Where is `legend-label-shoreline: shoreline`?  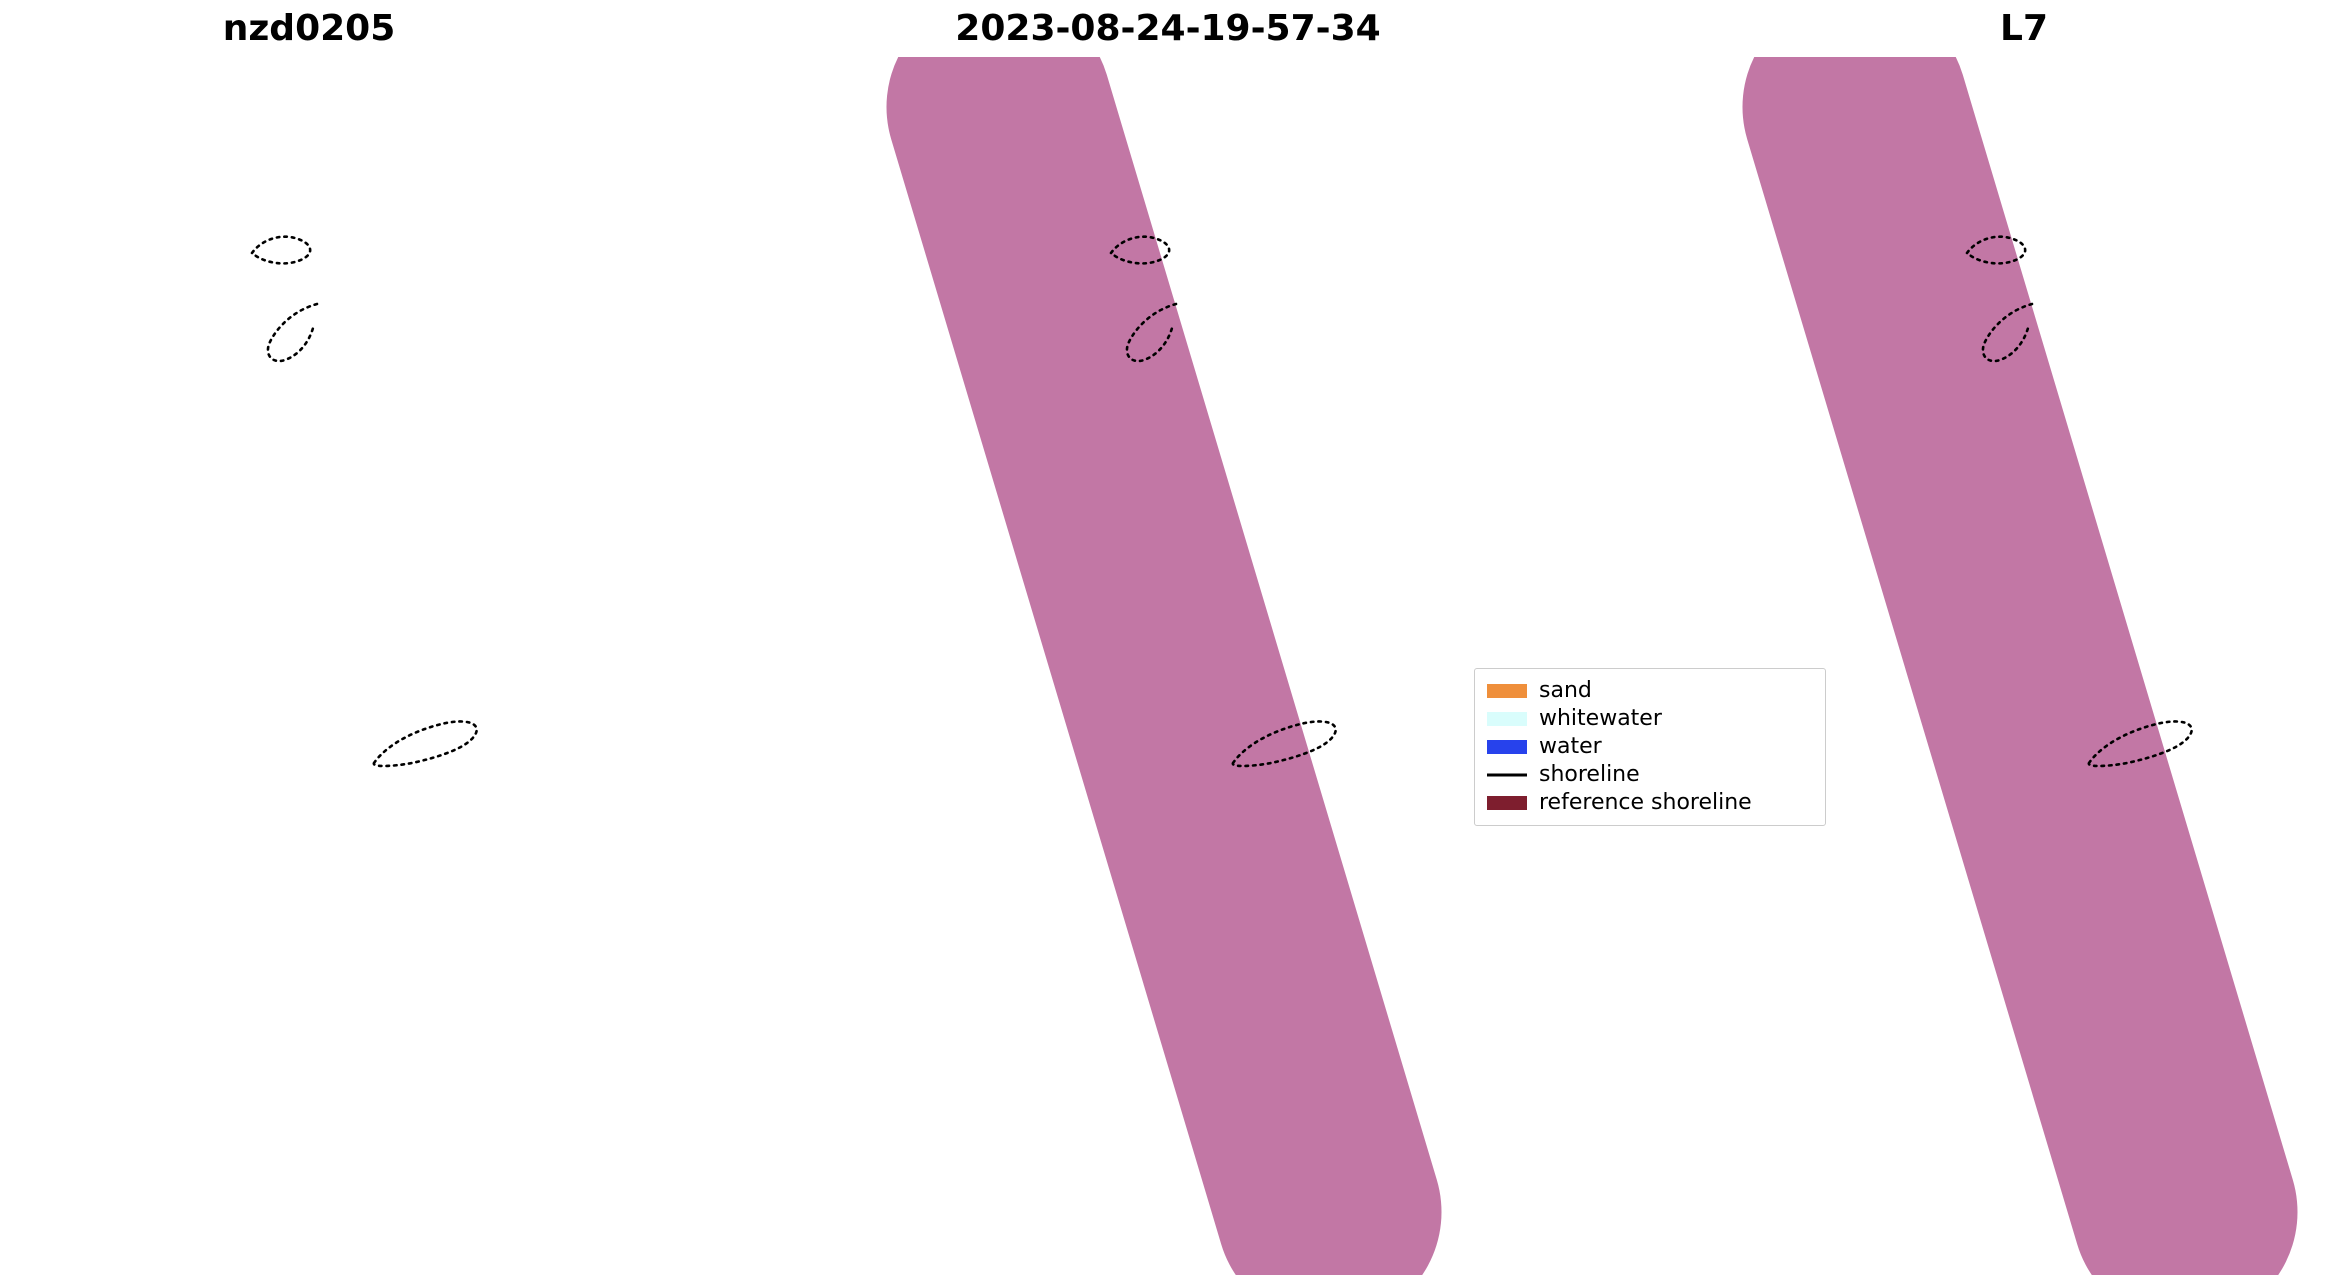 legend-label-shoreline: shoreline is located at coordinates (1589, 775).